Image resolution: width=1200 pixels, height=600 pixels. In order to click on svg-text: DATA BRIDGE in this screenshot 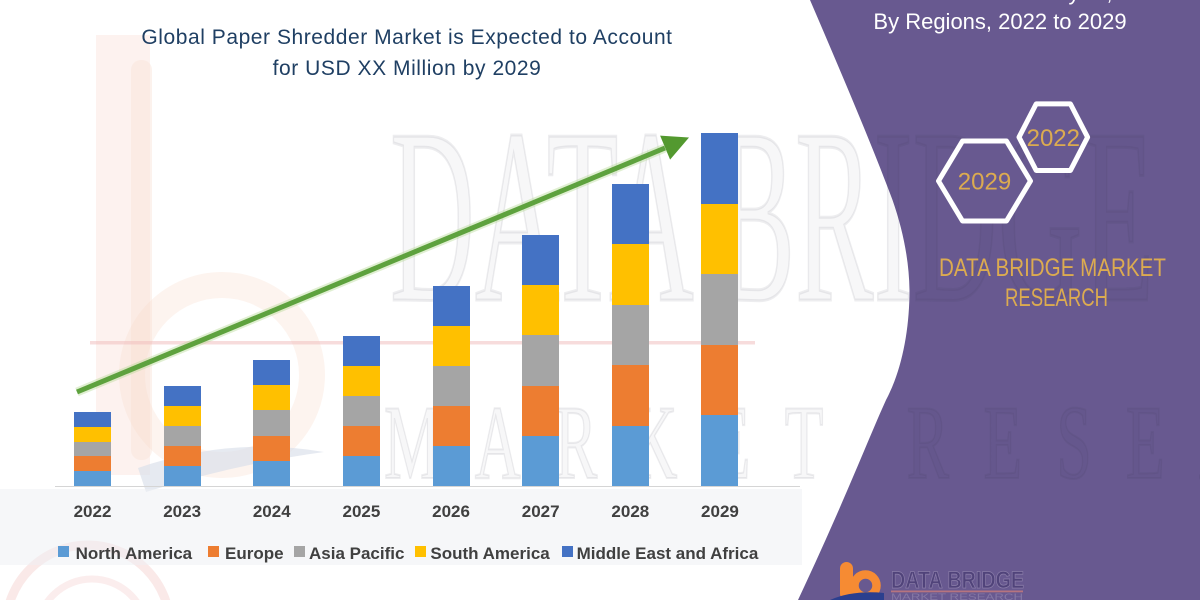, I will do `click(957, 580)`.